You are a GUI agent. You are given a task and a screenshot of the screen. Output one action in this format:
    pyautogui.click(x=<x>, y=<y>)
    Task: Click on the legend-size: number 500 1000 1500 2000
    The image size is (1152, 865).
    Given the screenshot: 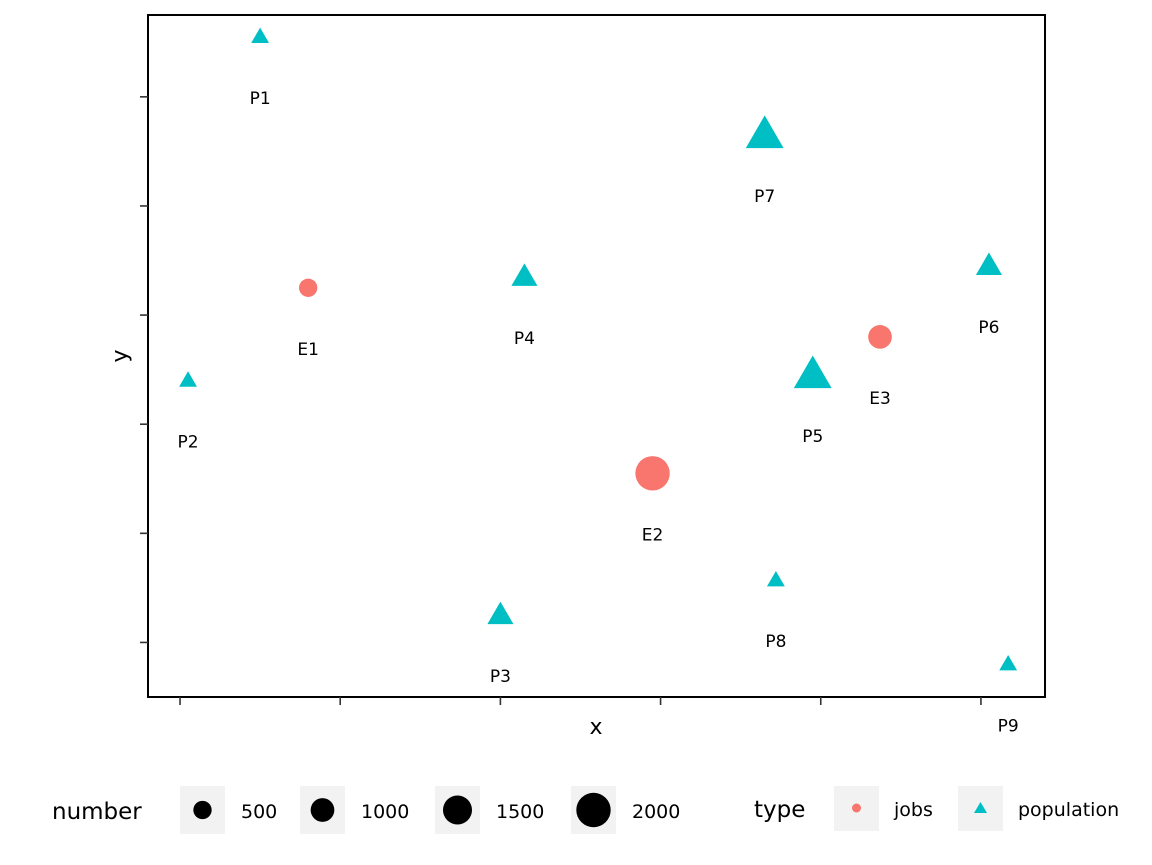 What is the action you would take?
    pyautogui.click(x=366, y=810)
    